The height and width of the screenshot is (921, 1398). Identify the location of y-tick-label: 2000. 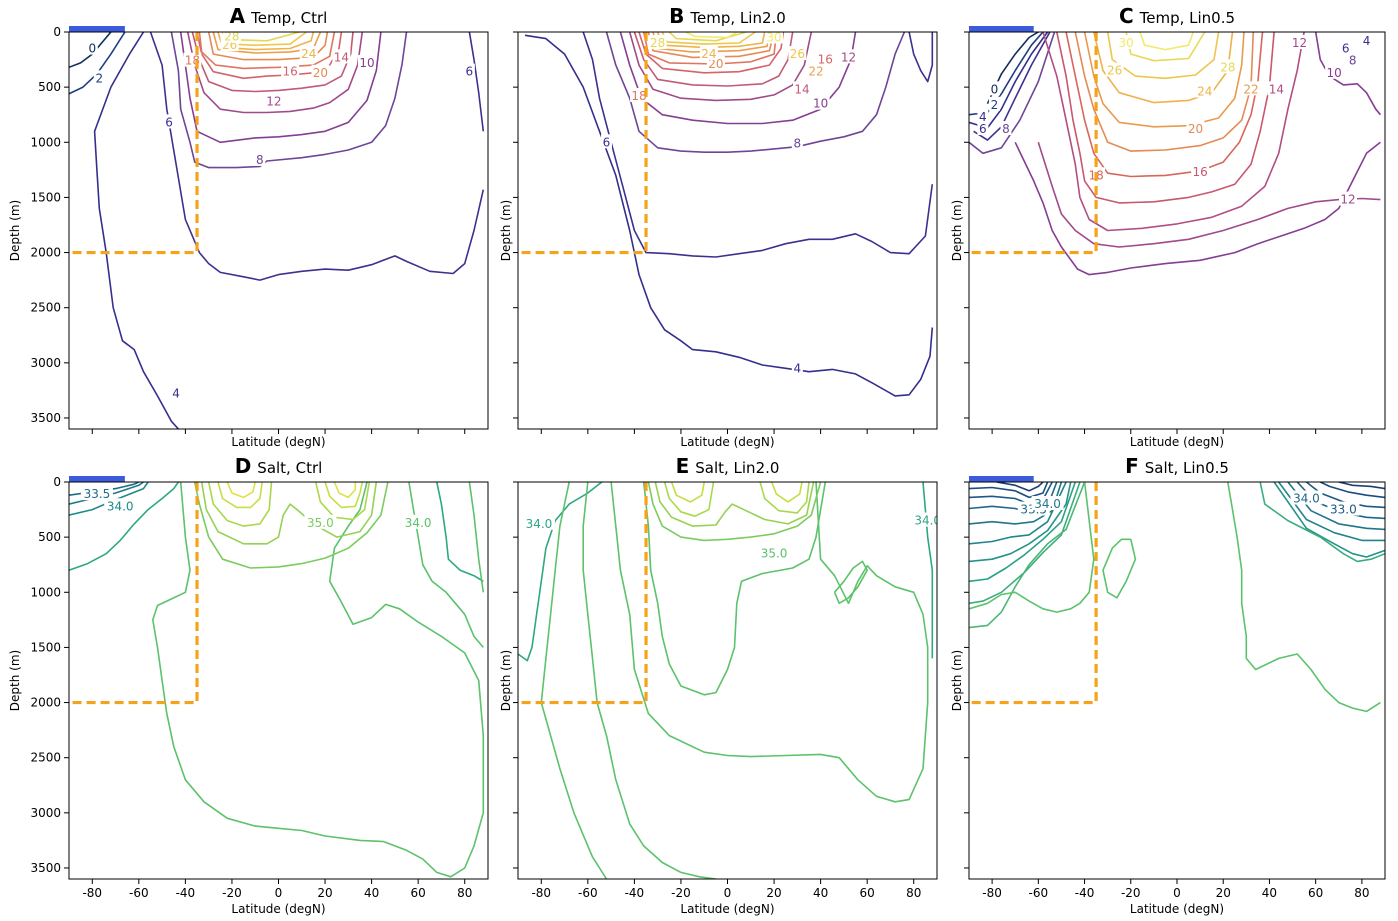
(45, 253).